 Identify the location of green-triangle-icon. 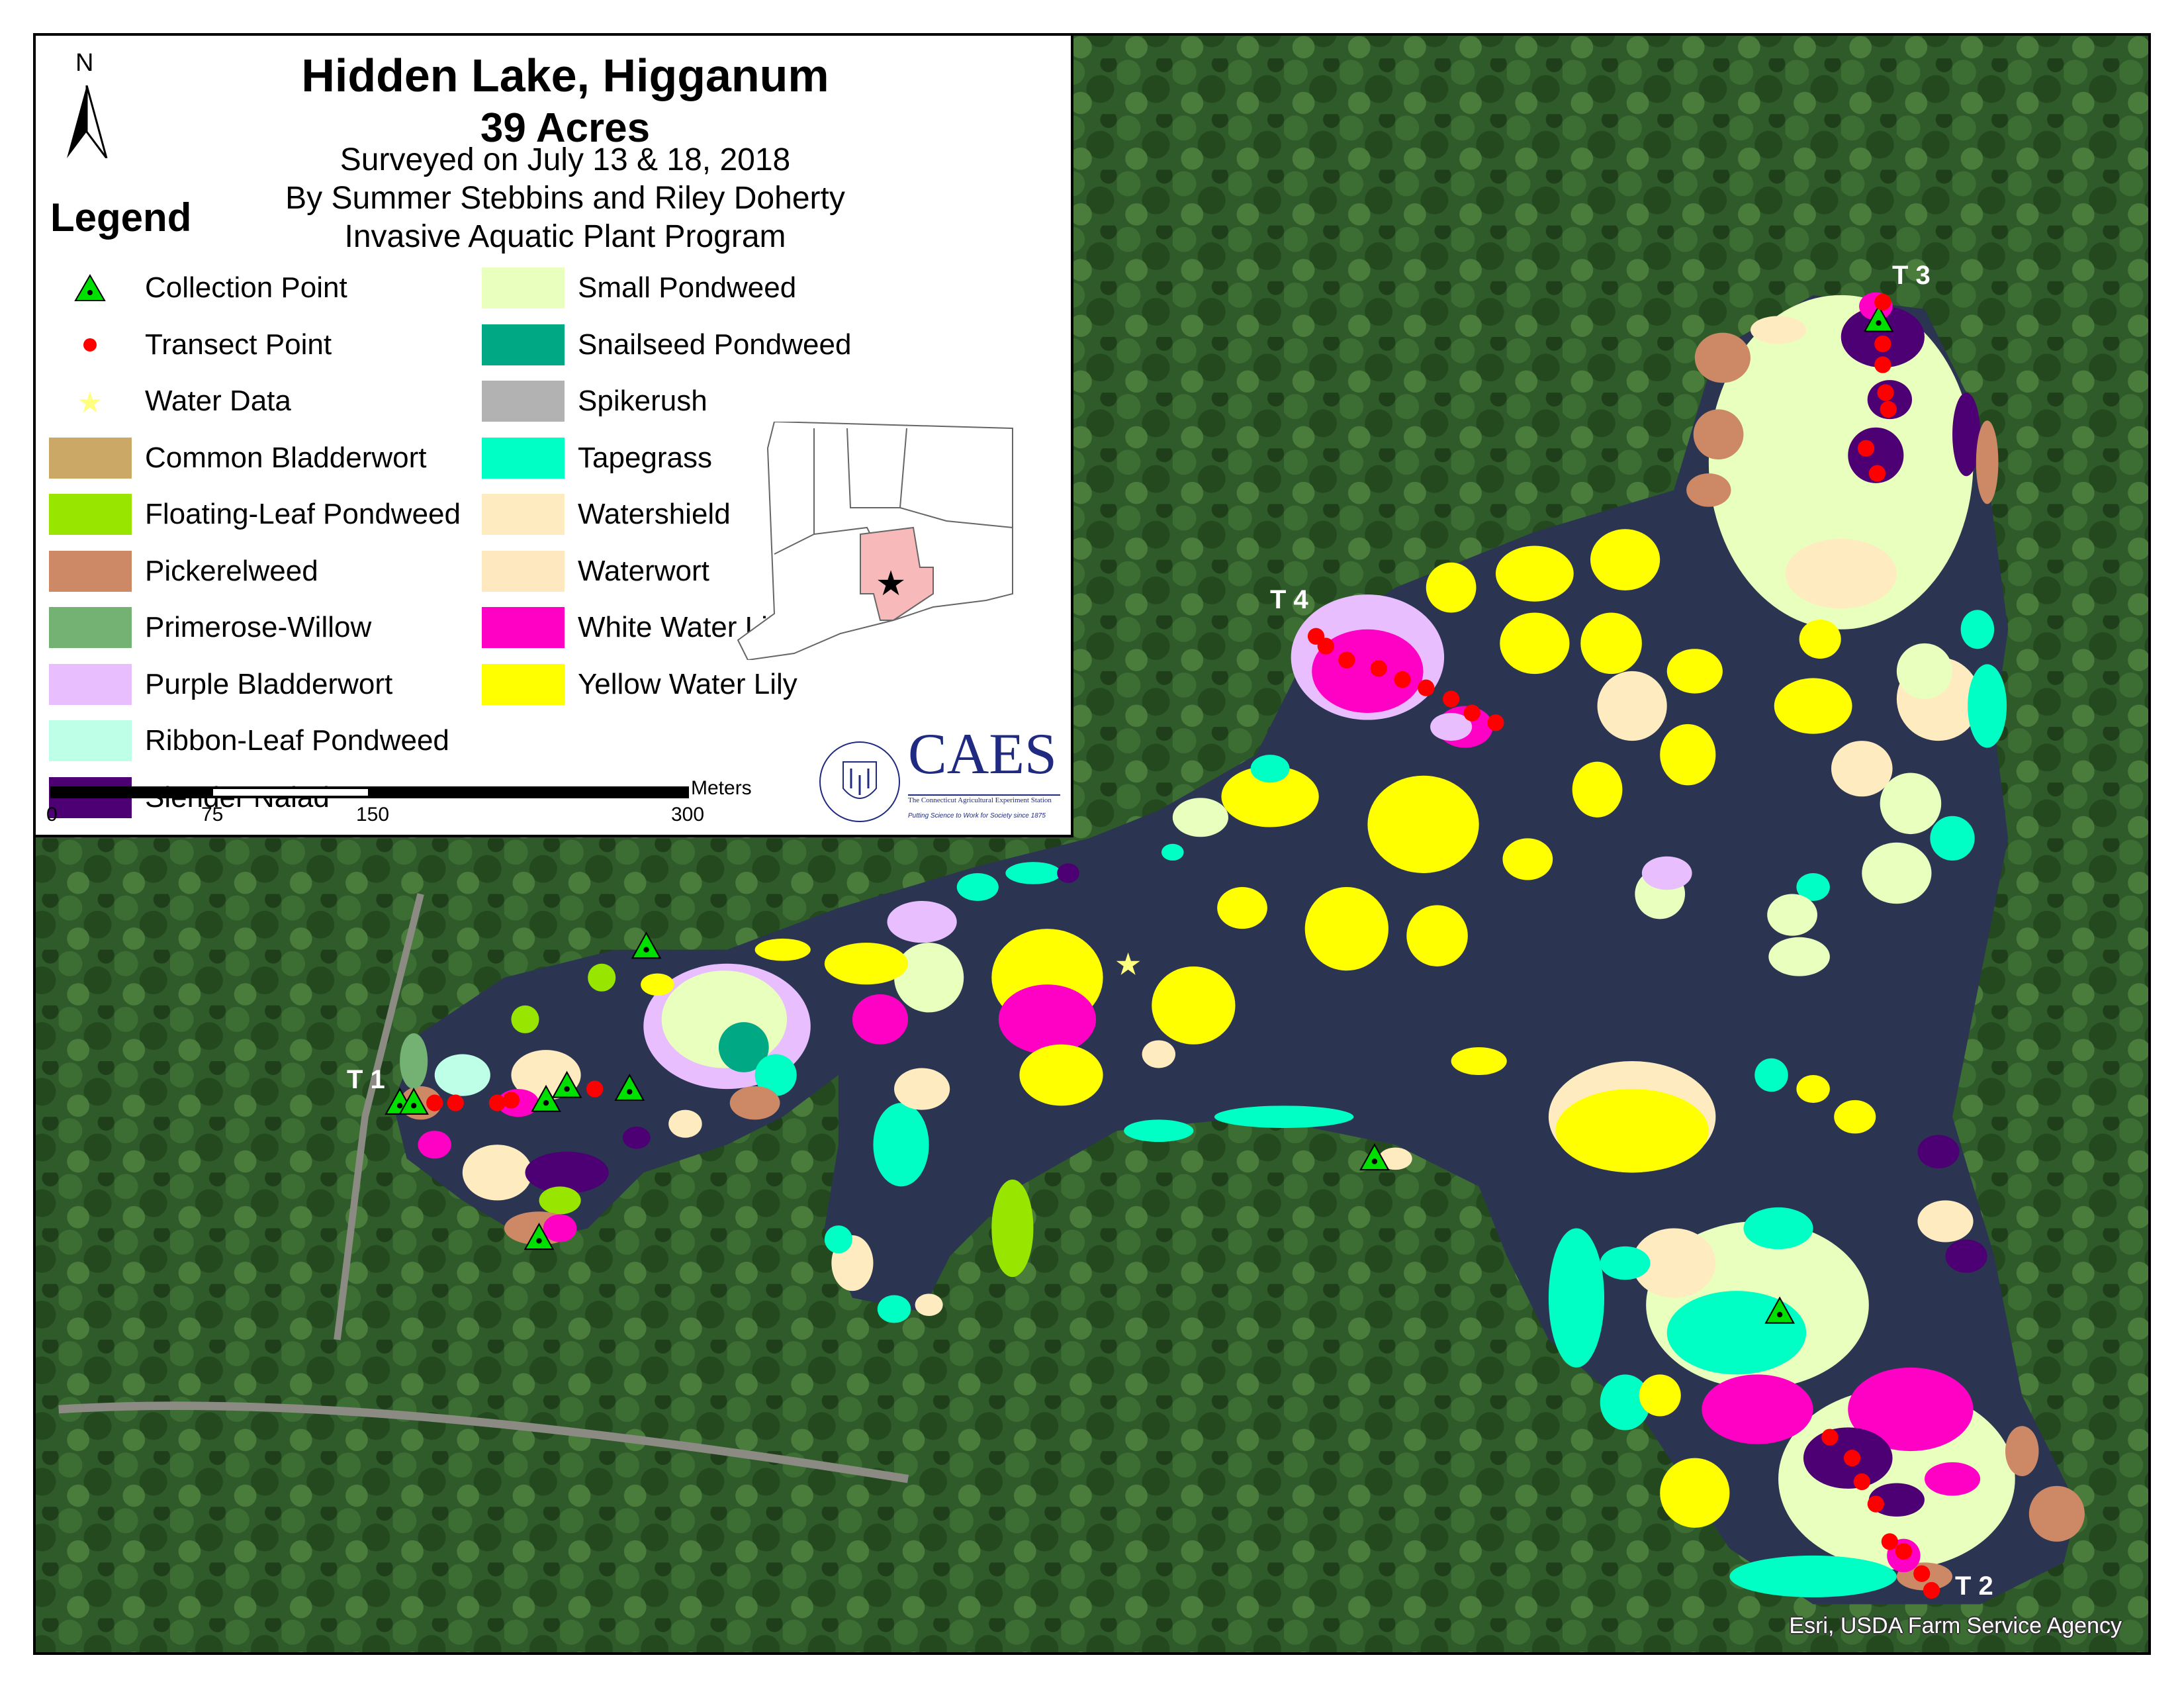
(90, 287).